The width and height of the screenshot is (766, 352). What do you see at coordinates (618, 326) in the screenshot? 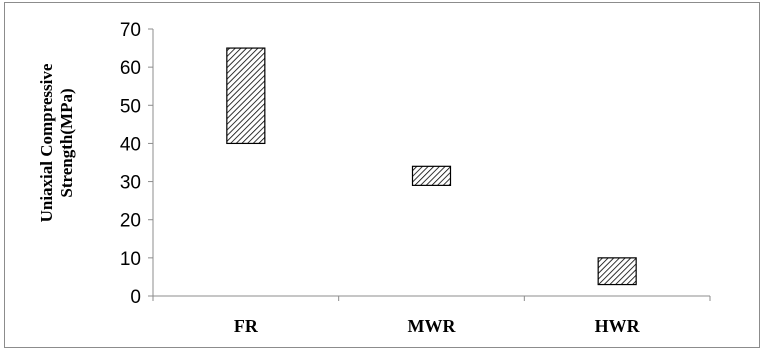
I see `x-category-label-hwr: HWR` at bounding box center [618, 326].